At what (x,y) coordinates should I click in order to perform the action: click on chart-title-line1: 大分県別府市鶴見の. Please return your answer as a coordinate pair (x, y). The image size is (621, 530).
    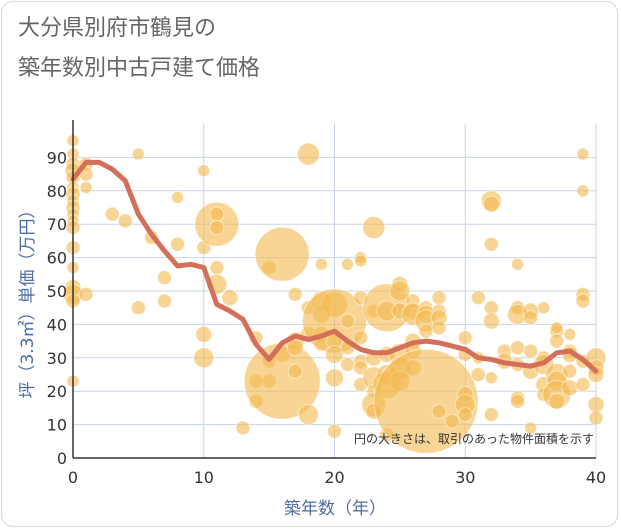
    Looking at the image, I should click on (117, 28).